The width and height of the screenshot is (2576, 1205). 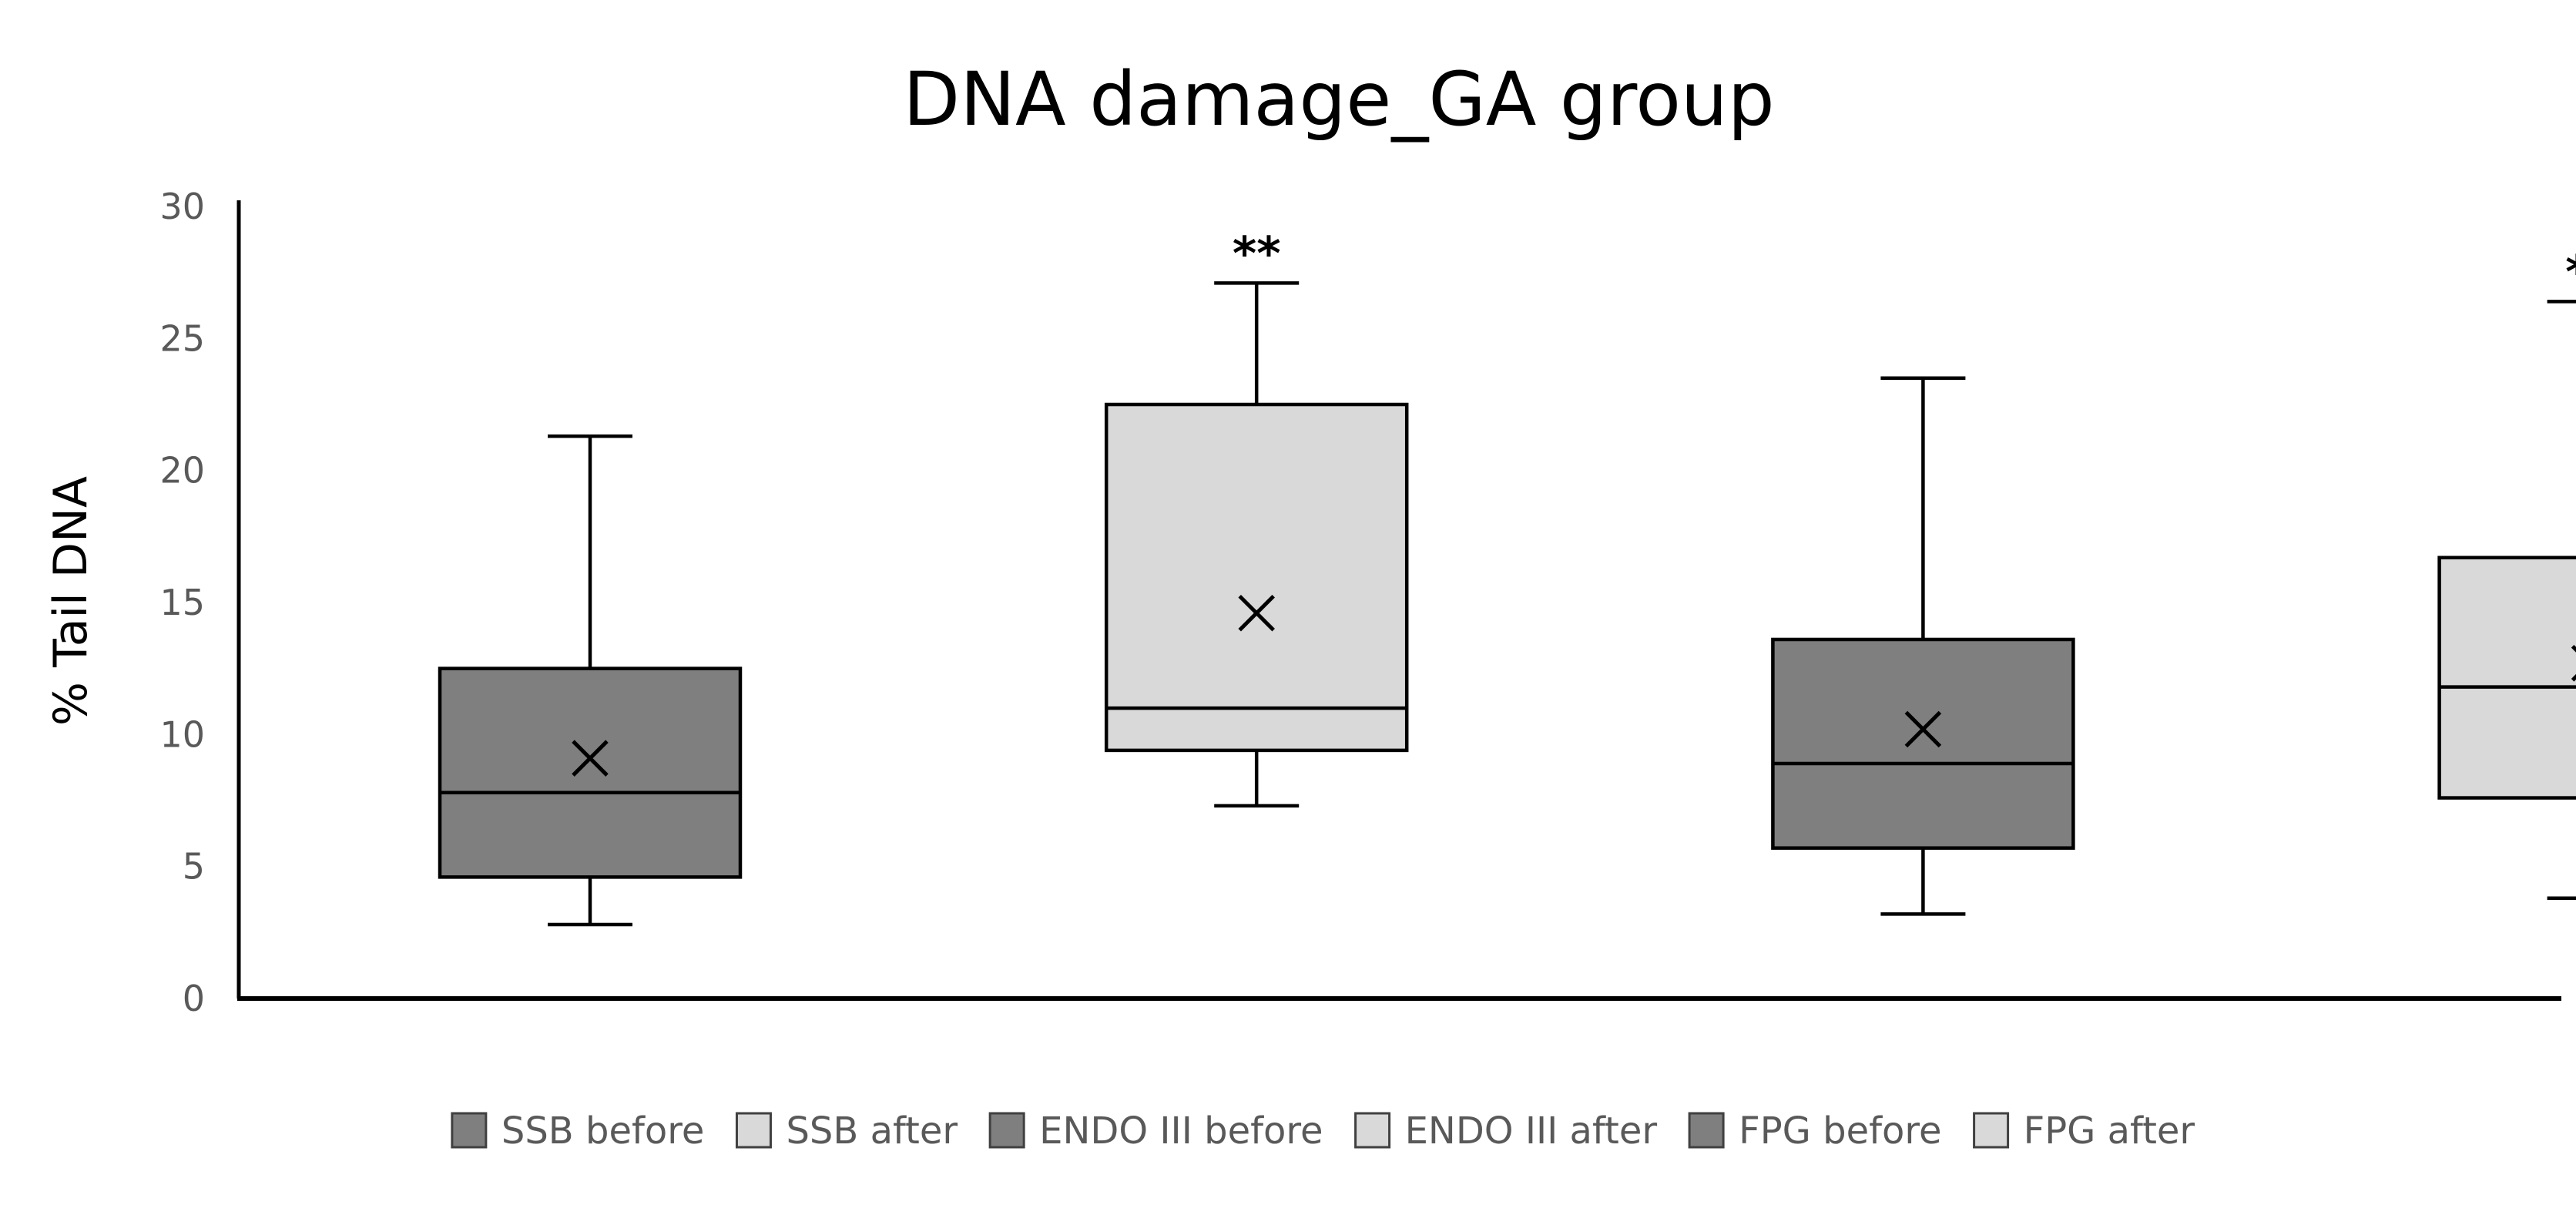 I want to click on legend-label: FPG before, so click(x=1840, y=1131).